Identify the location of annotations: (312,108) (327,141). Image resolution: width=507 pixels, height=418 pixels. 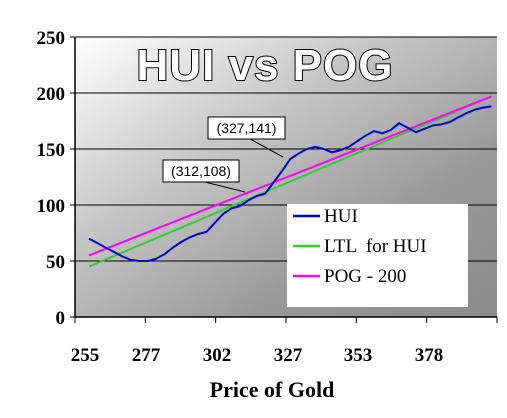
(224, 154).